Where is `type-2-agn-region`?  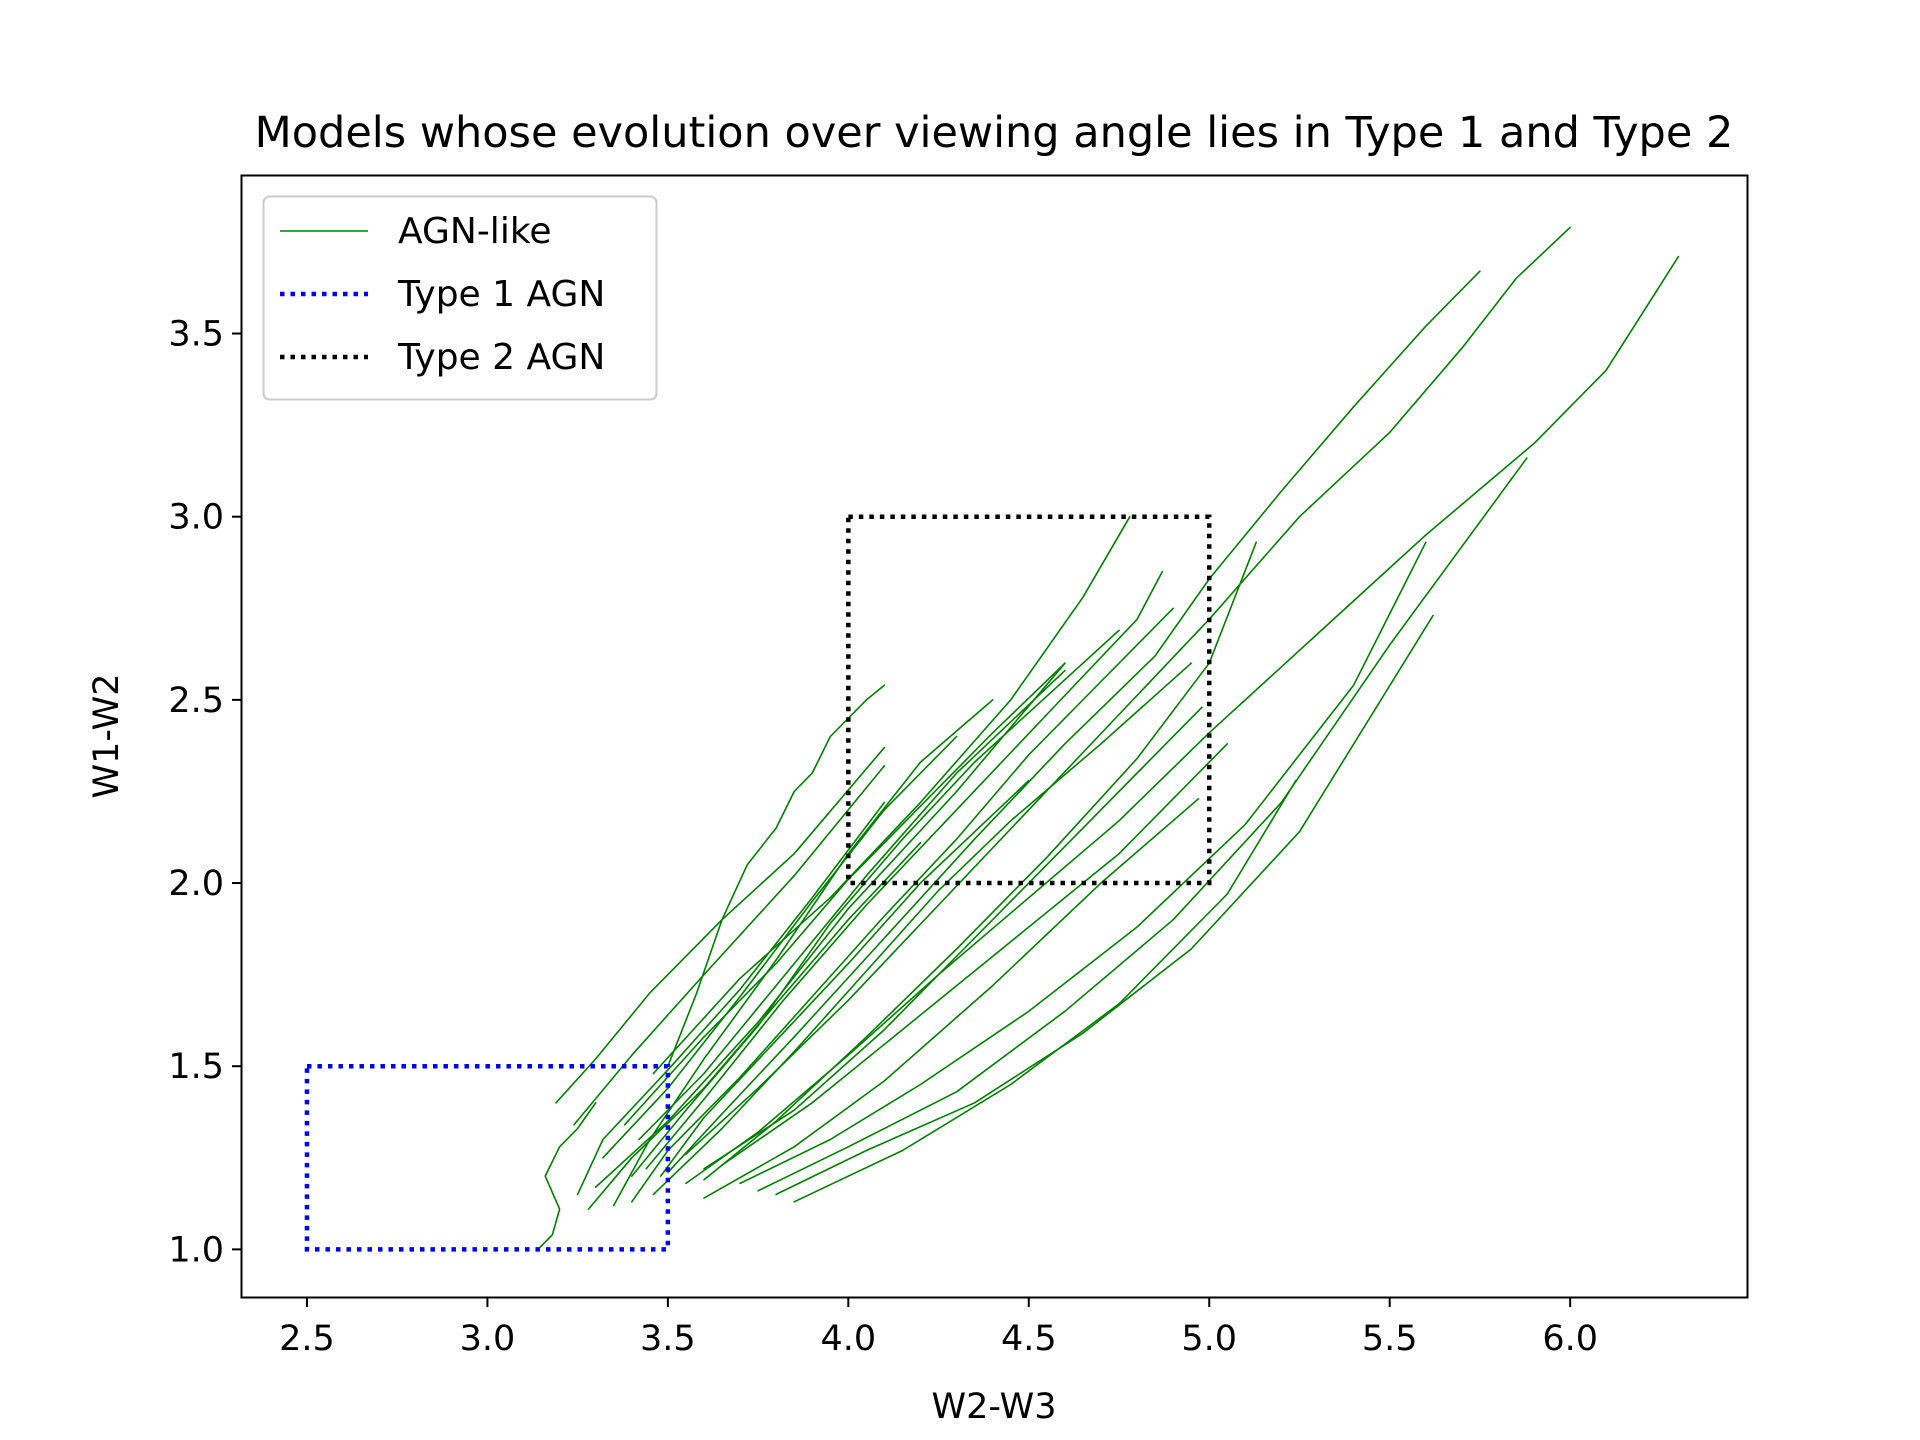 type-2-agn-region is located at coordinates (1029, 700).